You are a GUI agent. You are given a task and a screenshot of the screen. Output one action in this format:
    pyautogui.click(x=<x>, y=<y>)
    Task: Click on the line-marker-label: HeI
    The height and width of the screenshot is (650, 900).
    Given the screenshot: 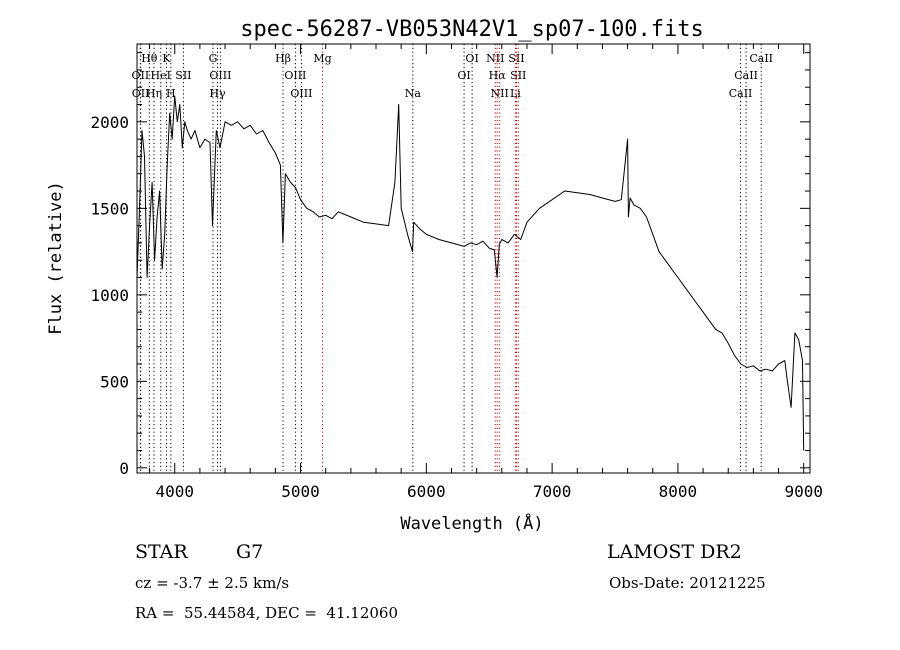 What is the action you would take?
    pyautogui.click(x=161, y=75)
    